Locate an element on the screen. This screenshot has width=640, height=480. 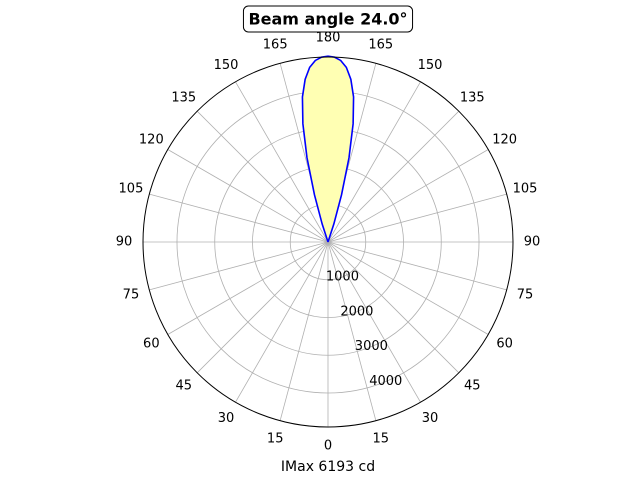
chart-title: Beam angle 24.0° is located at coordinates (327, 19).